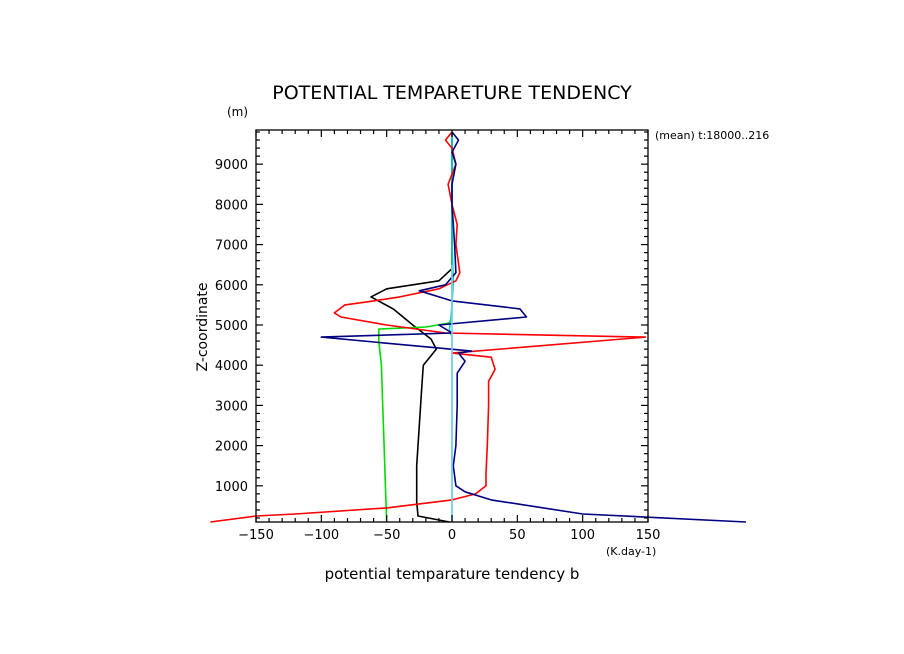 The image size is (904, 654). I want to click on x-axis-label: potential temparature tendency b, so click(452, 574).